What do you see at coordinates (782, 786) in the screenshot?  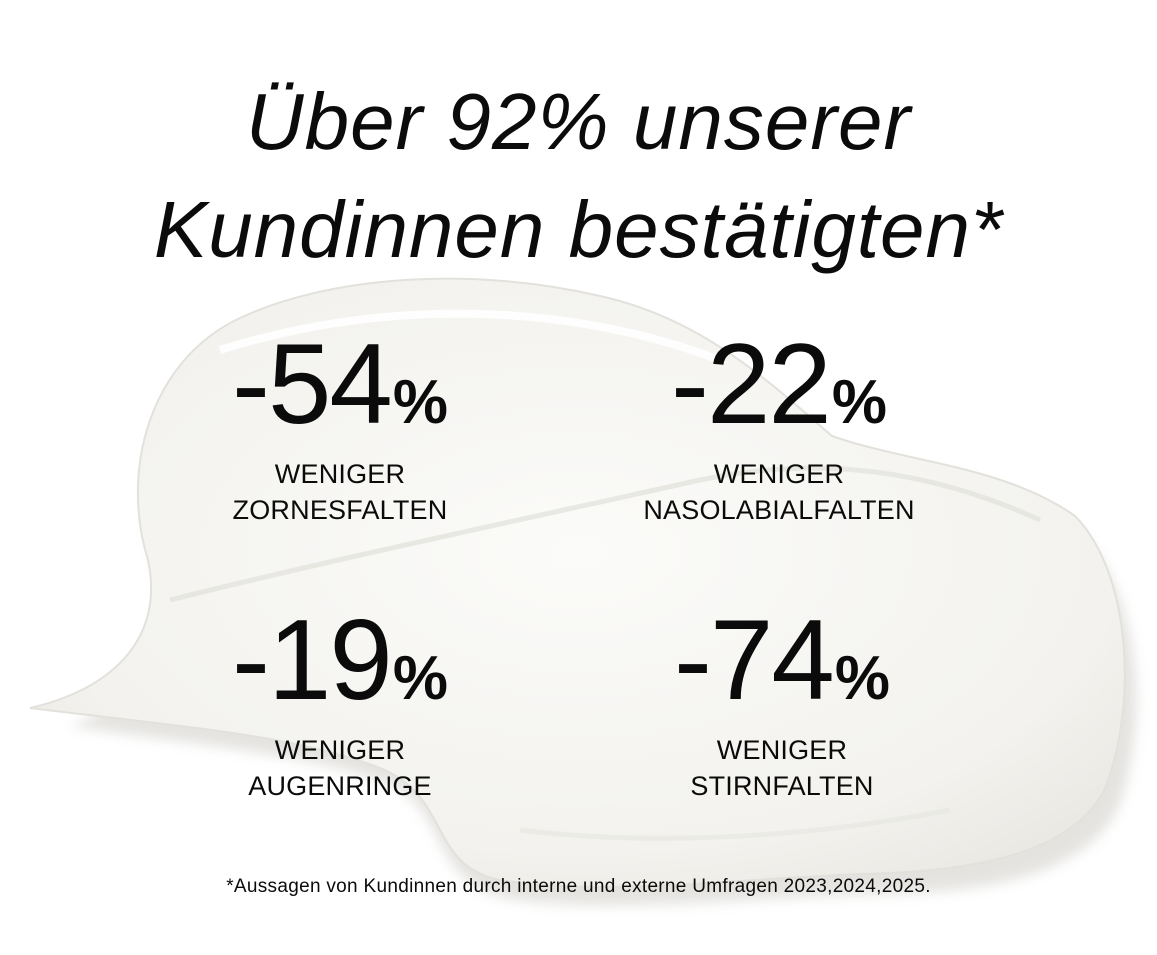 I see `stat-label-line-2: STIRNFALTEN` at bounding box center [782, 786].